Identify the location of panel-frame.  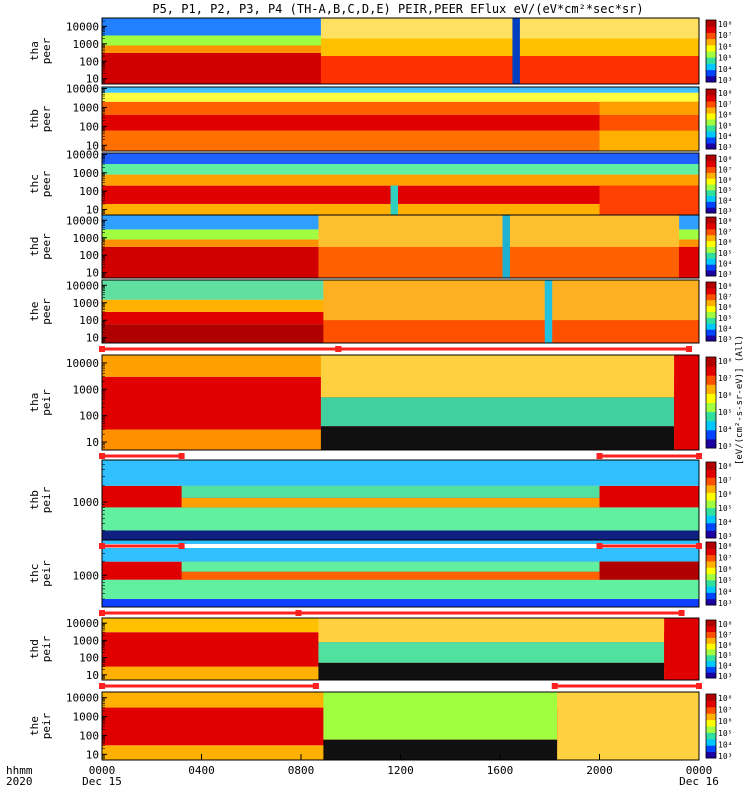
(400, 649).